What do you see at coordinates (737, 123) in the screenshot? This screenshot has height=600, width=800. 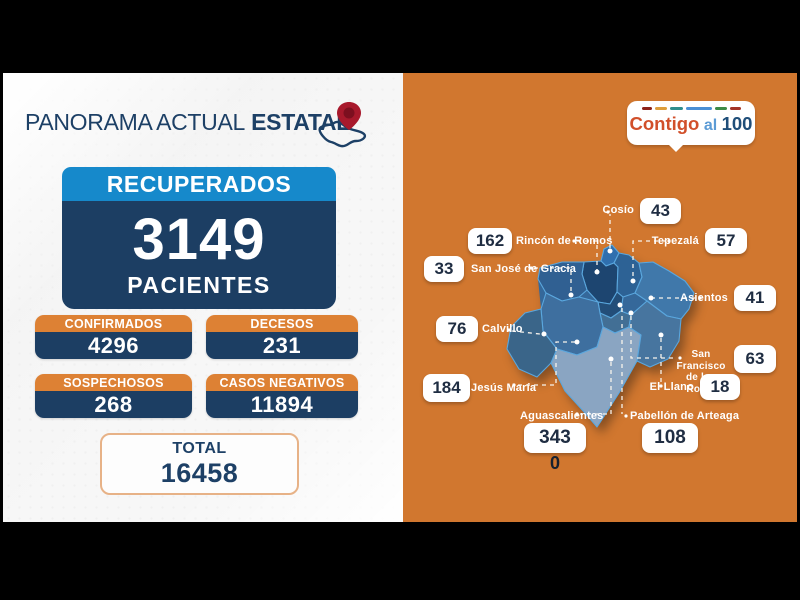 I see `logo-word-100: 100` at bounding box center [737, 123].